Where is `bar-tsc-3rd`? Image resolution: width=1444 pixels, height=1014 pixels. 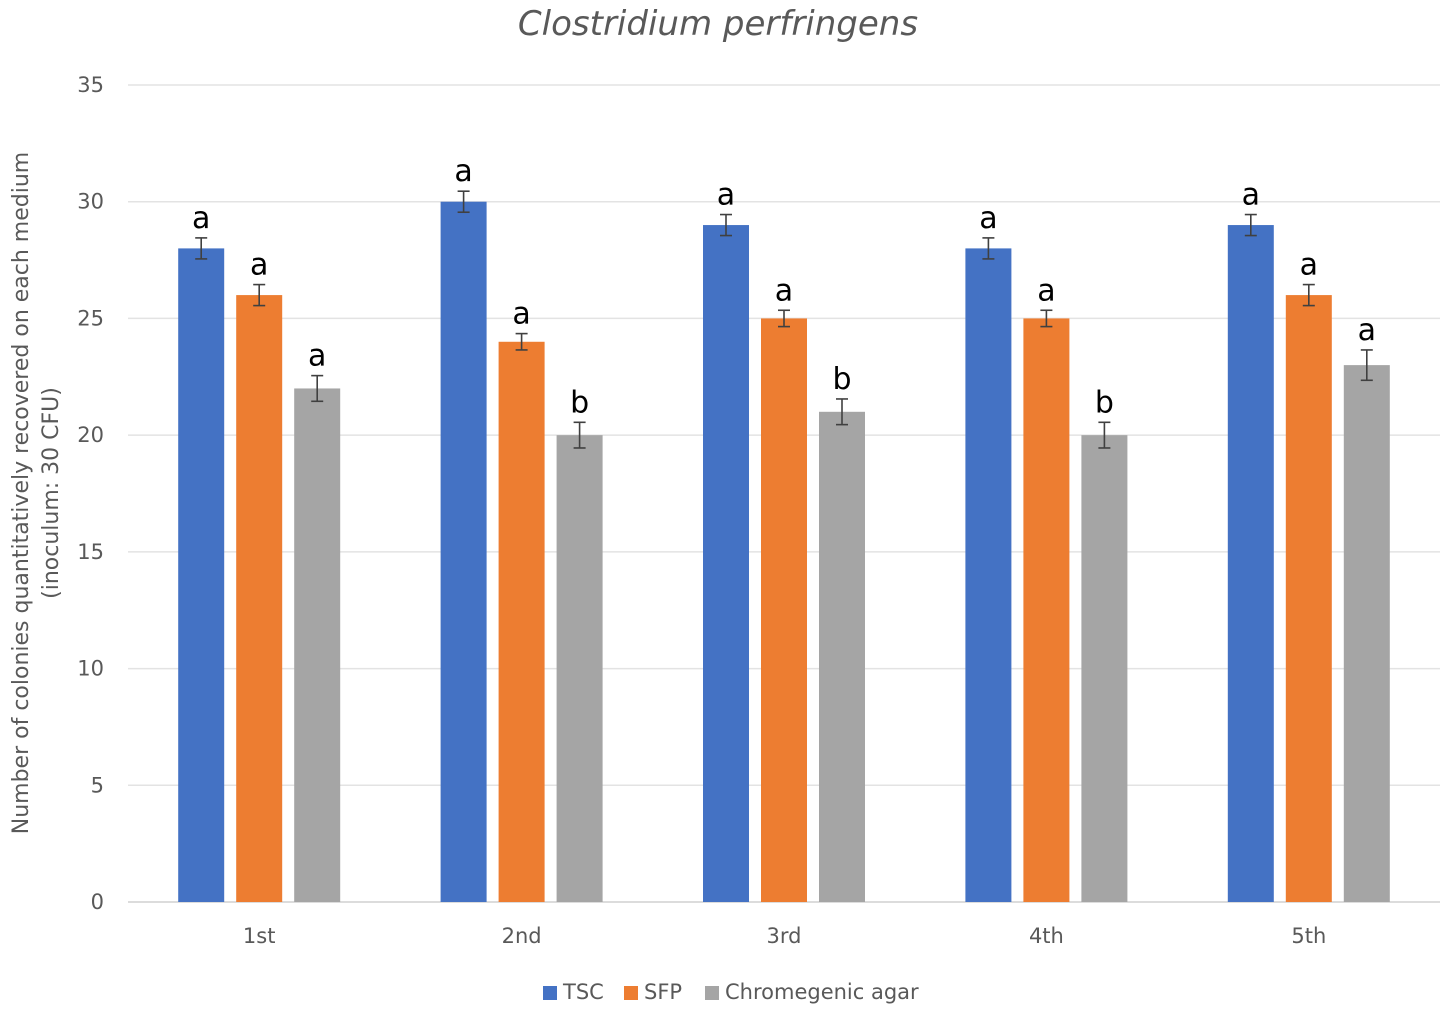
bar-tsc-3rd is located at coordinates (726, 564).